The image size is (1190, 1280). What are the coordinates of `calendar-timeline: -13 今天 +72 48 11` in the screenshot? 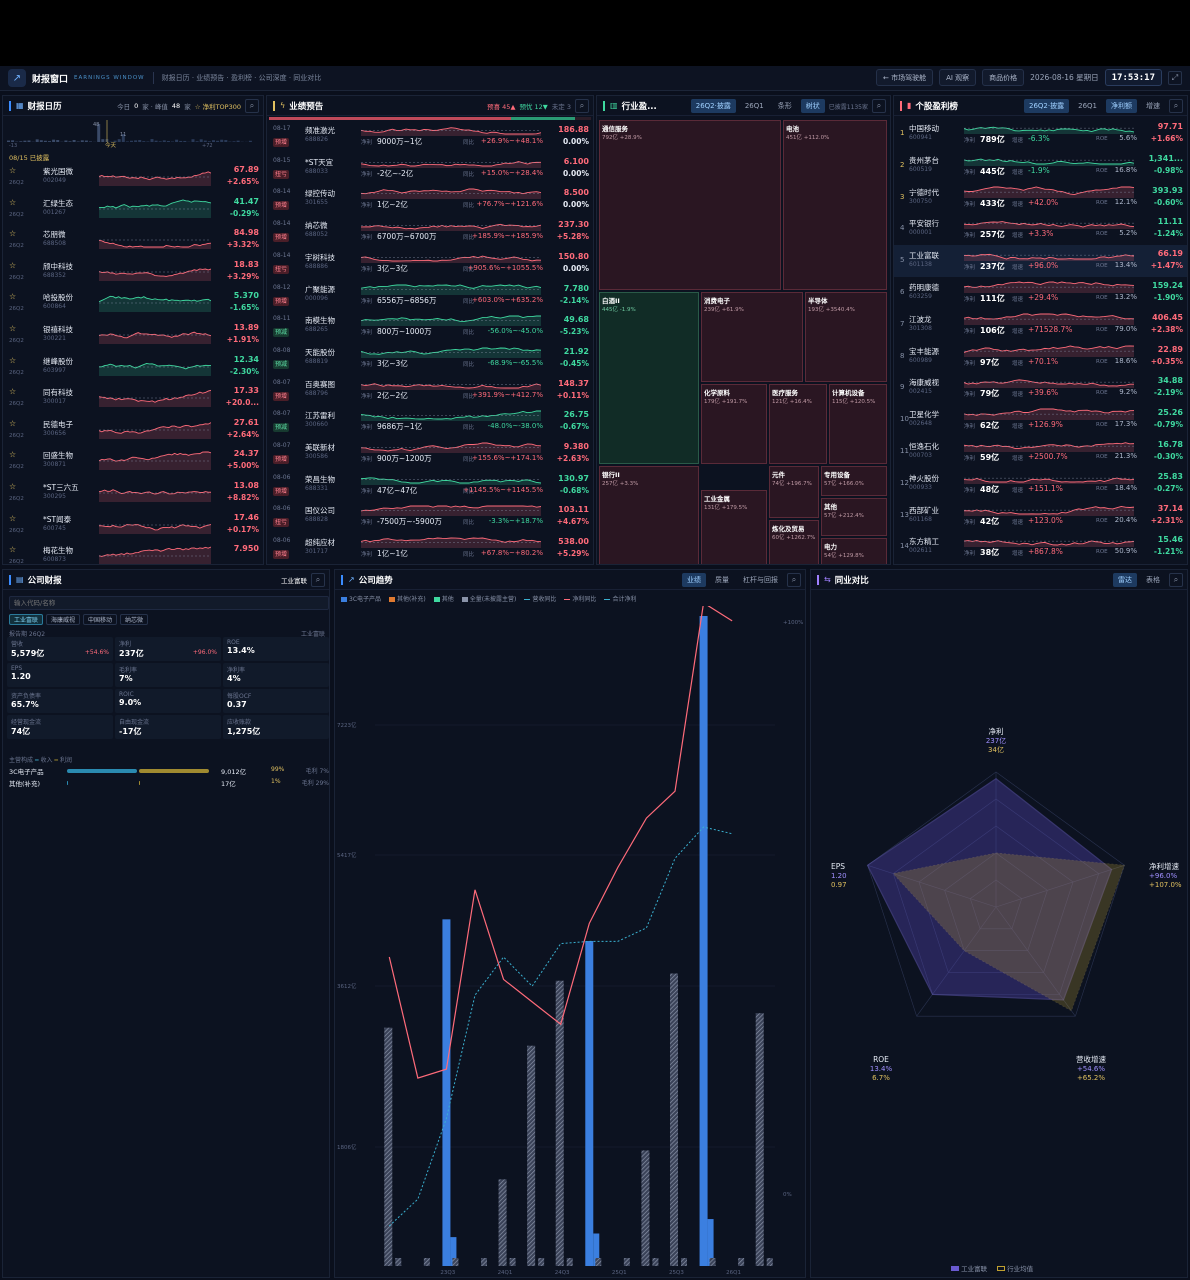 It's located at (133, 135).